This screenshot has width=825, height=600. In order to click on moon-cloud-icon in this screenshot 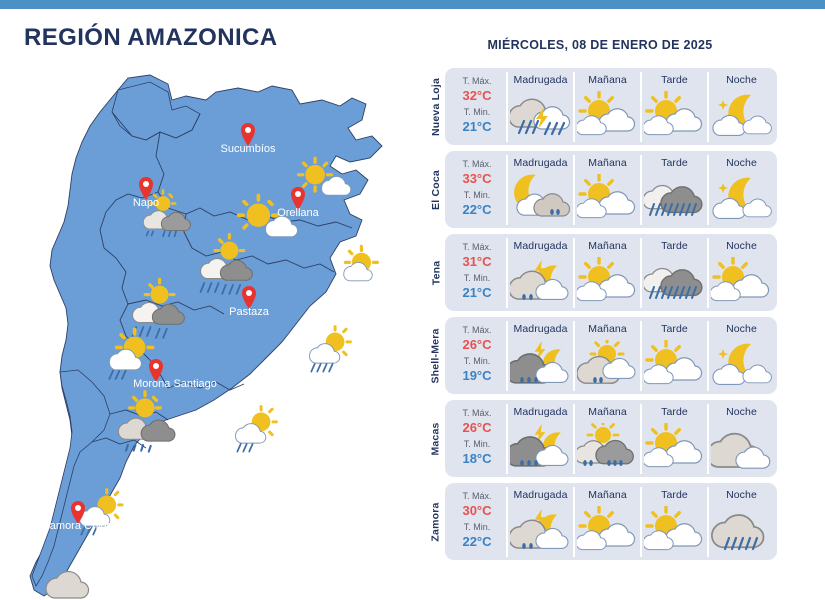, I will do `click(741, 197)`.